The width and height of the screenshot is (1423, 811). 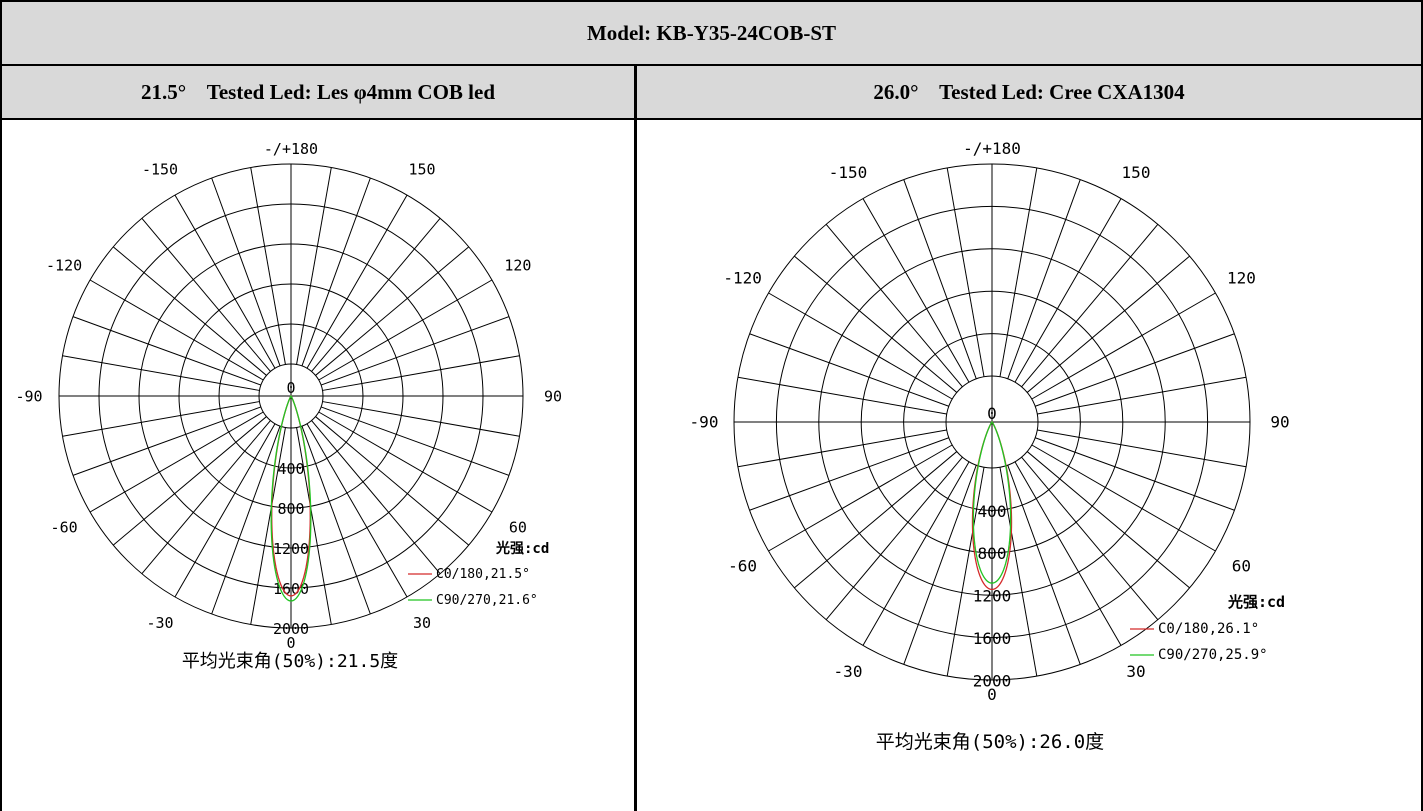 I want to click on legend-entry: C0/180,21.5°, so click(x=483, y=574).